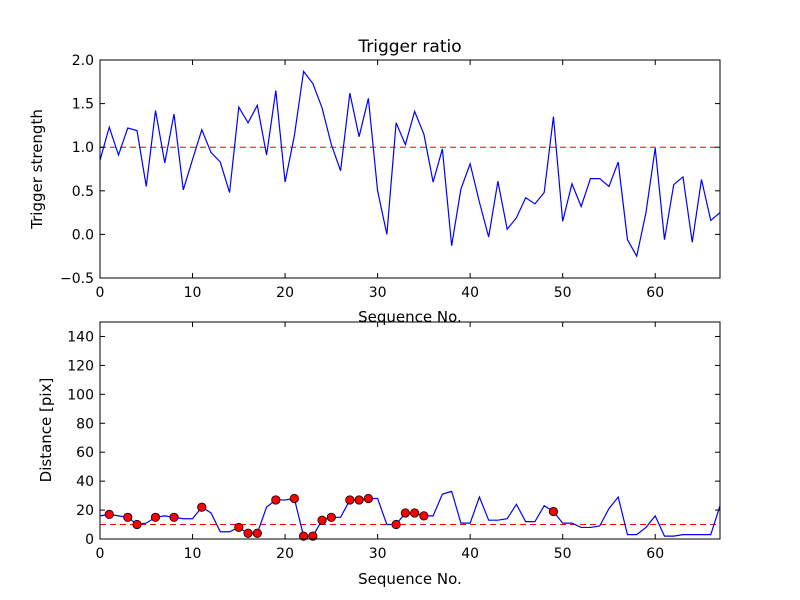  Describe the element at coordinates (85, 424) in the screenshot. I see `bottom-y-tick-label-4: 80` at that location.